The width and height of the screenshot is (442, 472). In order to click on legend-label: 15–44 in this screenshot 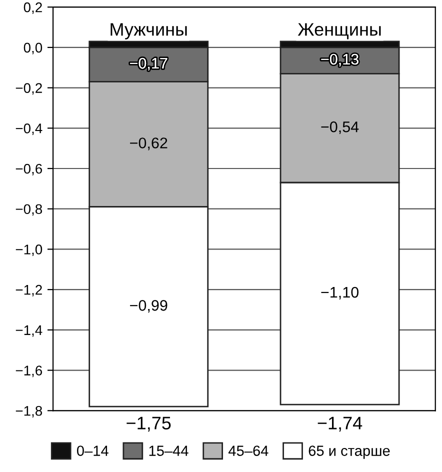, I will do `click(168, 451)`.